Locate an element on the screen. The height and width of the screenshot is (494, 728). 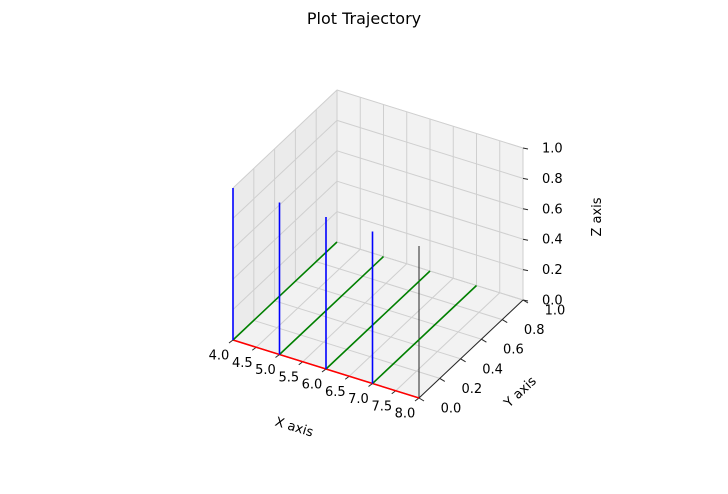
x-tick-label: 7.5 is located at coordinates (381, 406).